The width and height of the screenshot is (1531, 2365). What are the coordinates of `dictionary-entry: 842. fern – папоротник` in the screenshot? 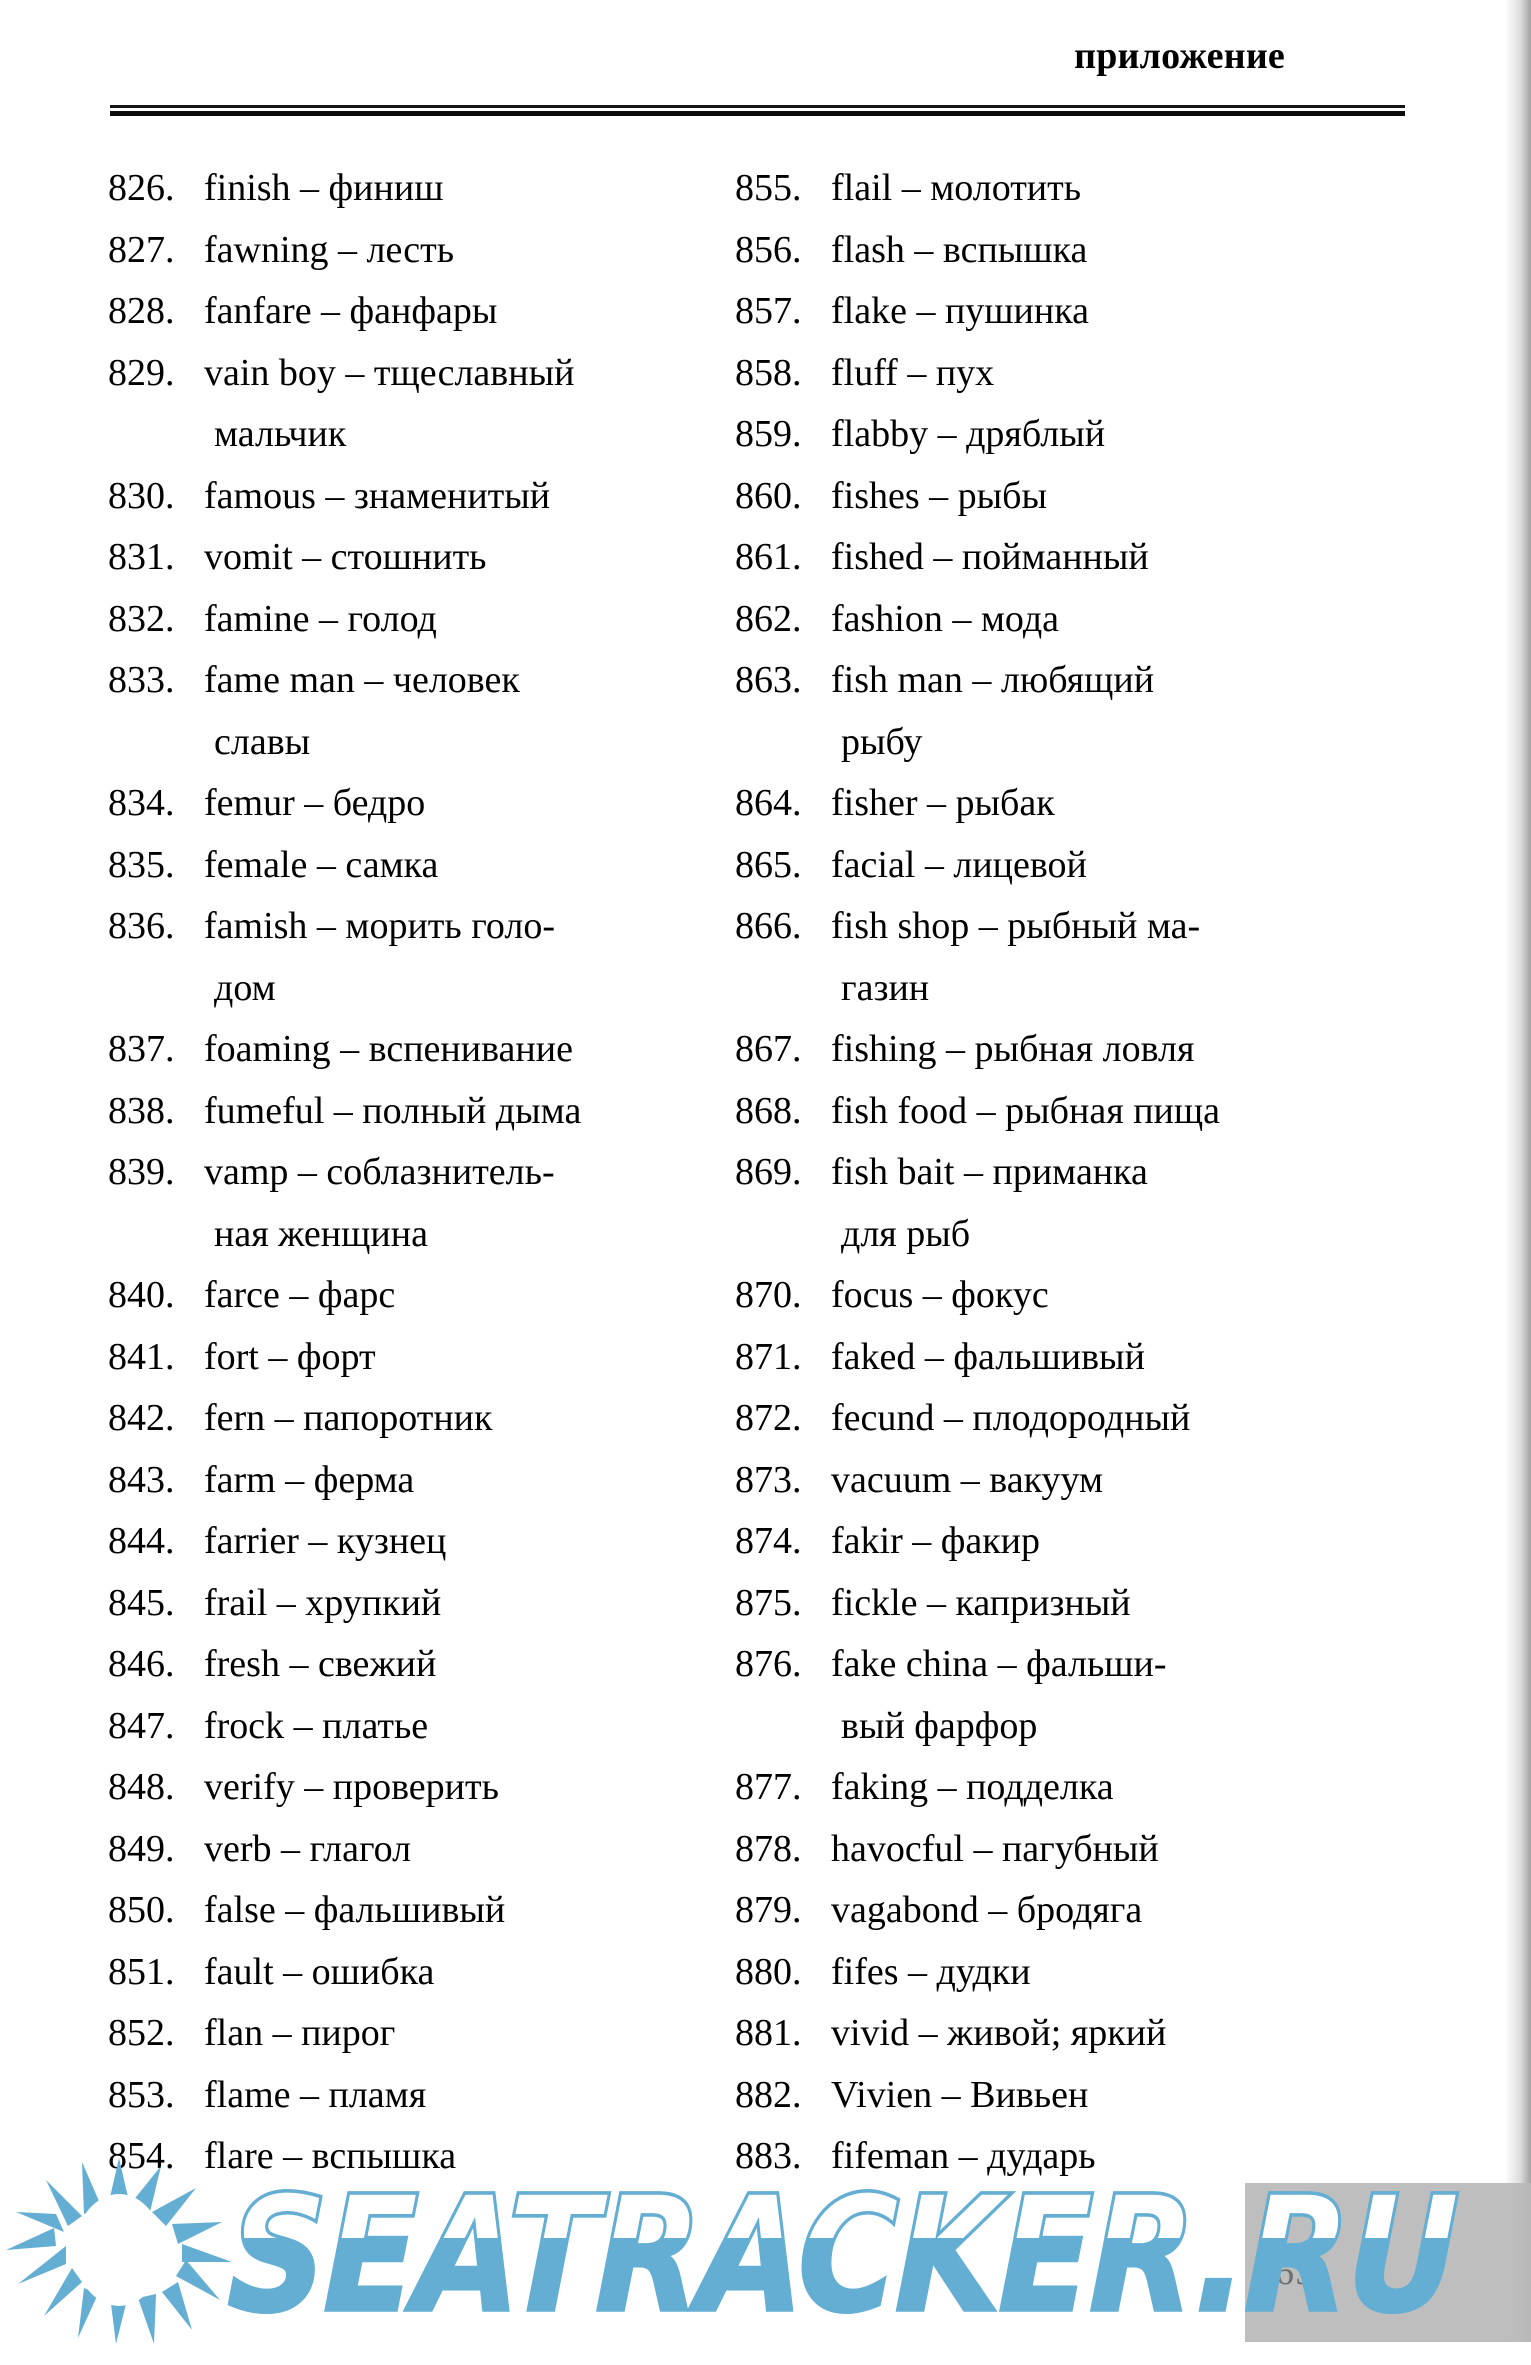 It's located at (388, 1419).